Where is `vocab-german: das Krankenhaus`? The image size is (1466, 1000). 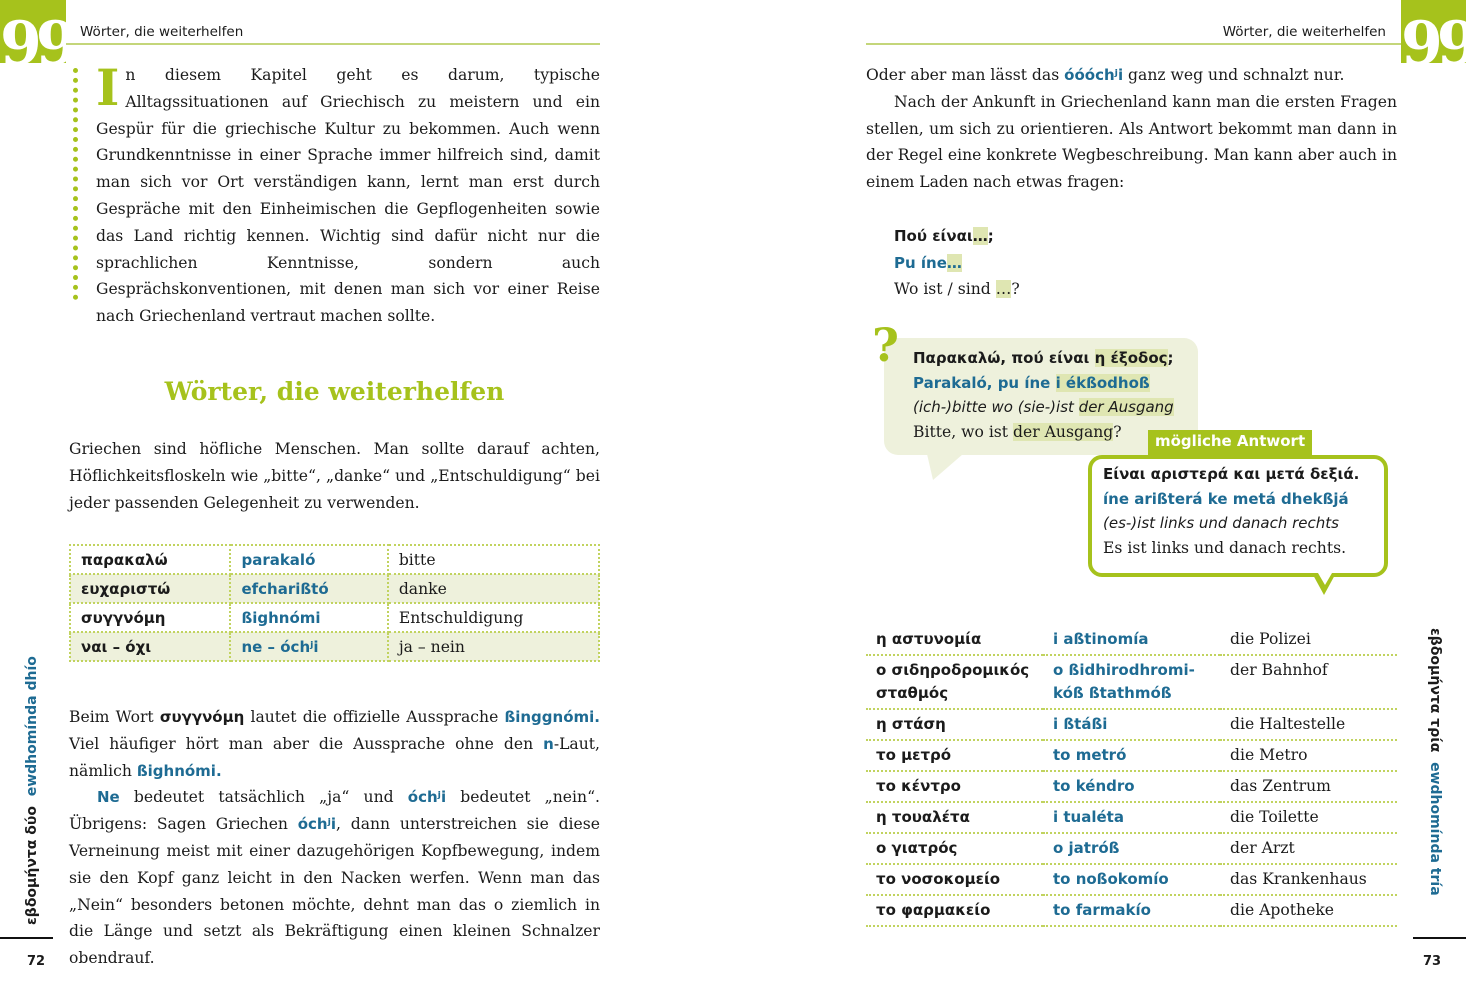 vocab-german: das Krankenhaus is located at coordinates (1298, 879).